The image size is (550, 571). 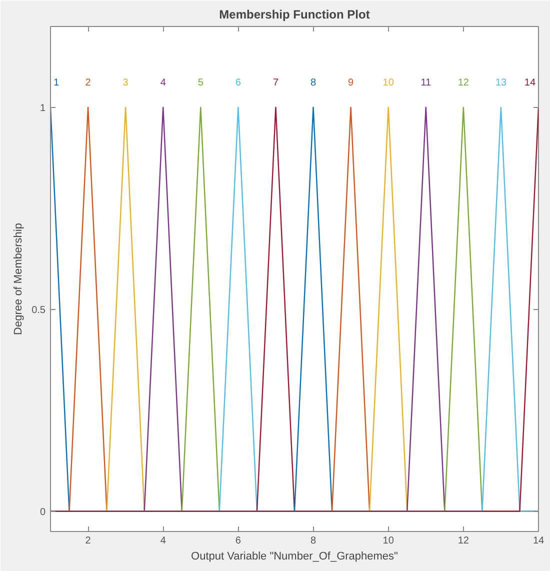 What do you see at coordinates (43, 108) in the screenshot?
I see `y-tick-label: 1` at bounding box center [43, 108].